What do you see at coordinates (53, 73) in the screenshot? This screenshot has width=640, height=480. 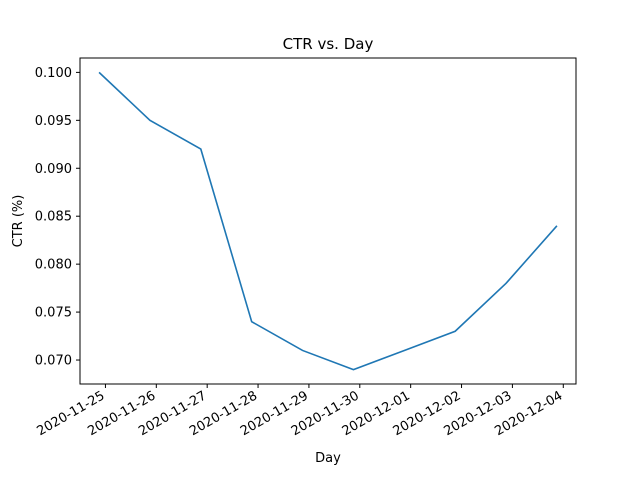 I see `y-tick-label-6: 0.100` at bounding box center [53, 73].